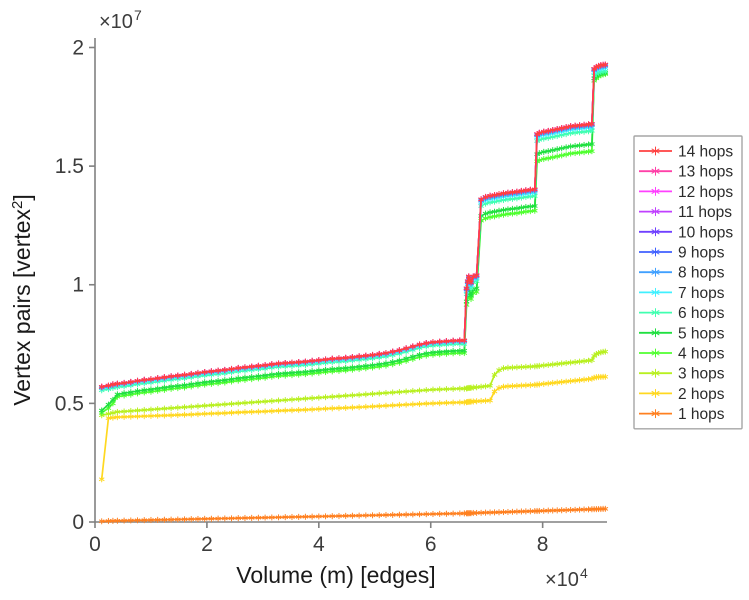 Image resolution: width=749 pixels, height=600 pixels. Describe the element at coordinates (682, 374) in the screenshot. I see `legend-item-3-hops: 3 hops` at that location.